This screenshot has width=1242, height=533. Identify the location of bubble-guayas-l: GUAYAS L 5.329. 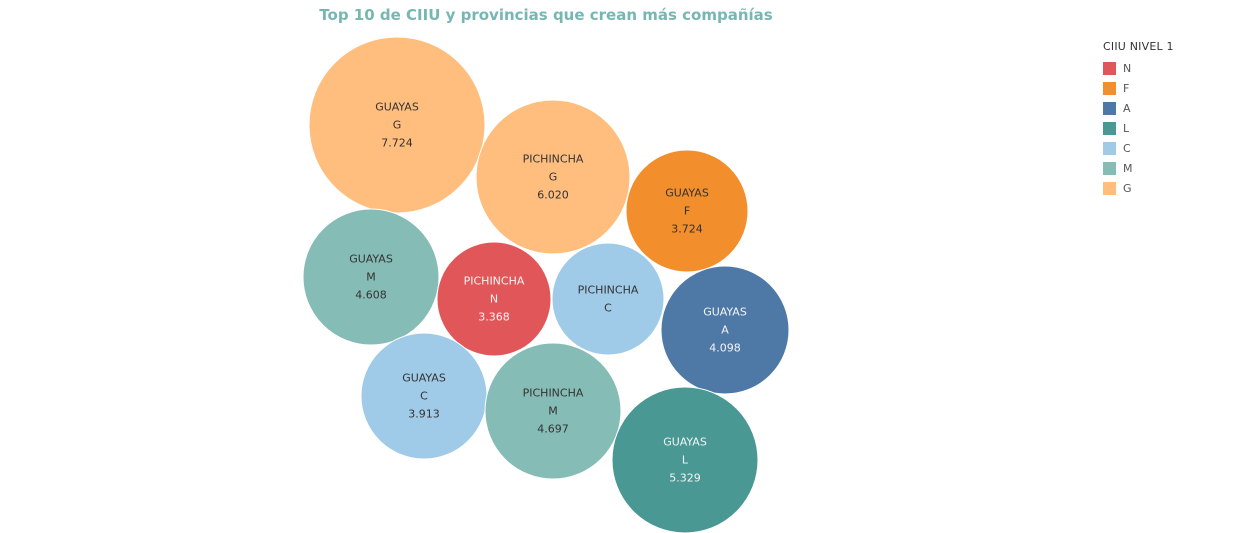
(685, 459).